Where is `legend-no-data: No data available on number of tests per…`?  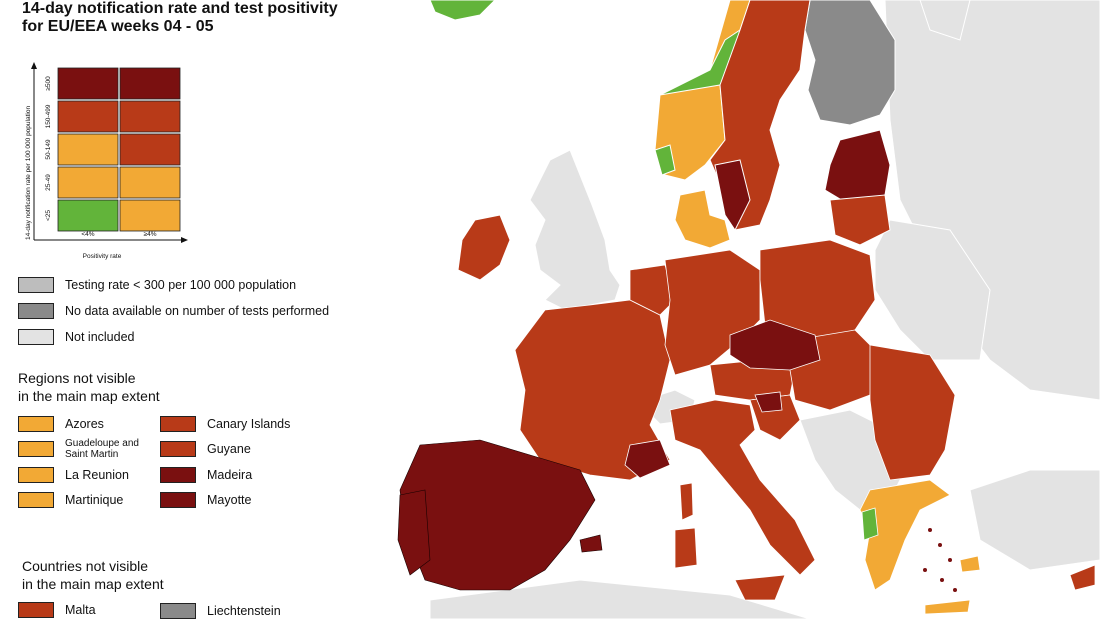 legend-no-data: No data available on number of tests per… is located at coordinates (173, 311).